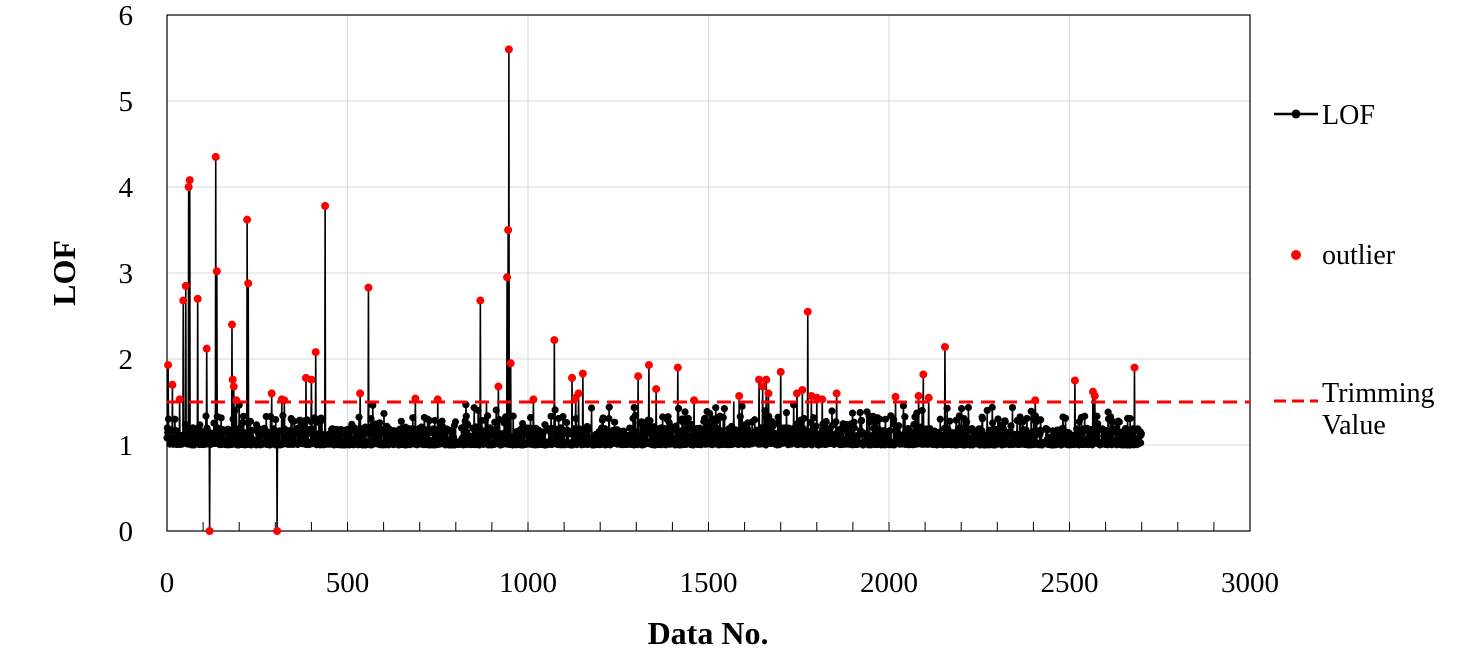 Image resolution: width=1472 pixels, height=659 pixels. I want to click on y-tick-label: 0, so click(126, 532).